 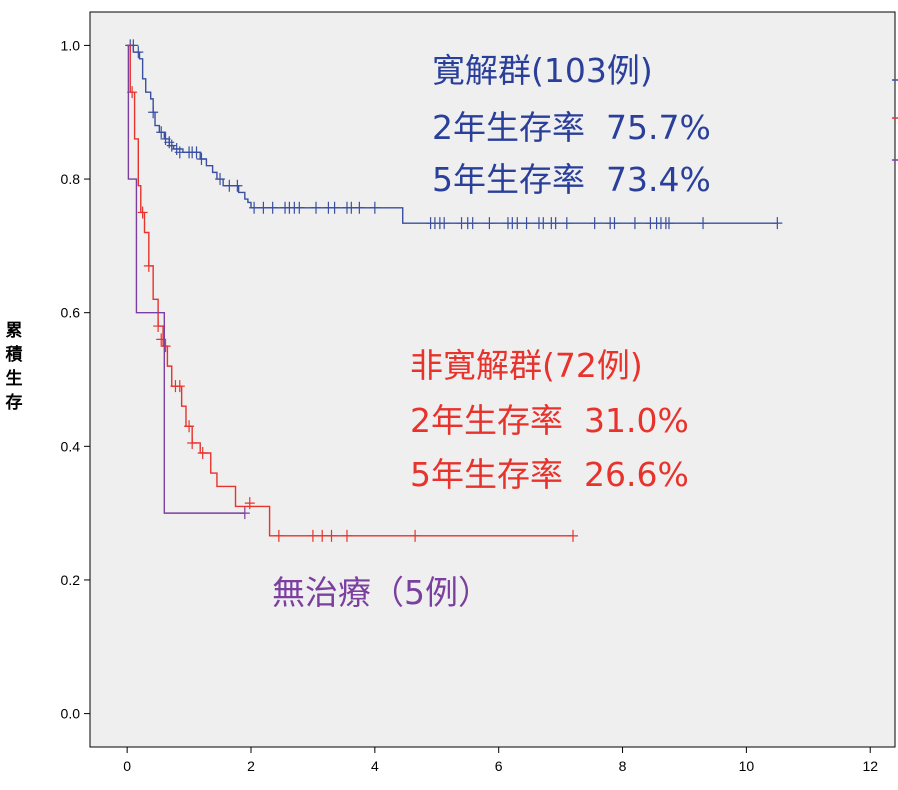 What do you see at coordinates (14, 378) in the screenshot?
I see `y-axis-label-char: 生` at bounding box center [14, 378].